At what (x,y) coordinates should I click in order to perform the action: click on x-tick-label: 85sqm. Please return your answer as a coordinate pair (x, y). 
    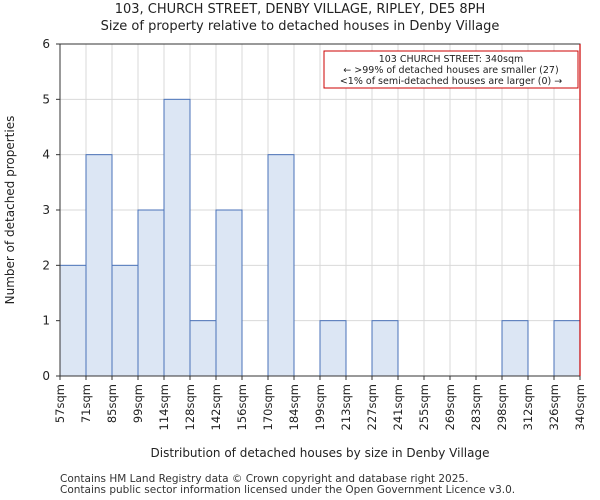
    Looking at the image, I should click on (112, 403).